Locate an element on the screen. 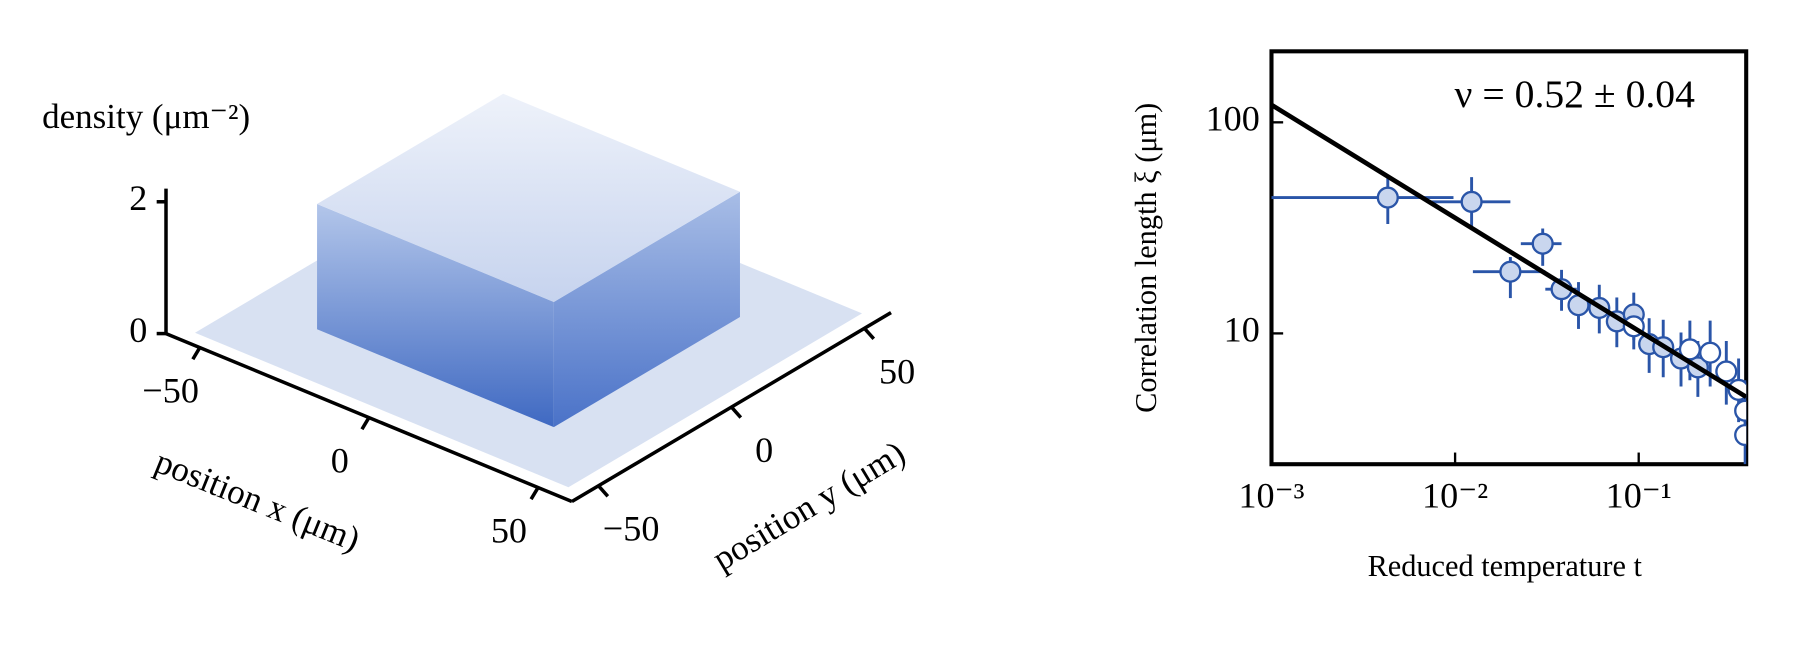  x-tick-label: 0 is located at coordinates (340, 461).